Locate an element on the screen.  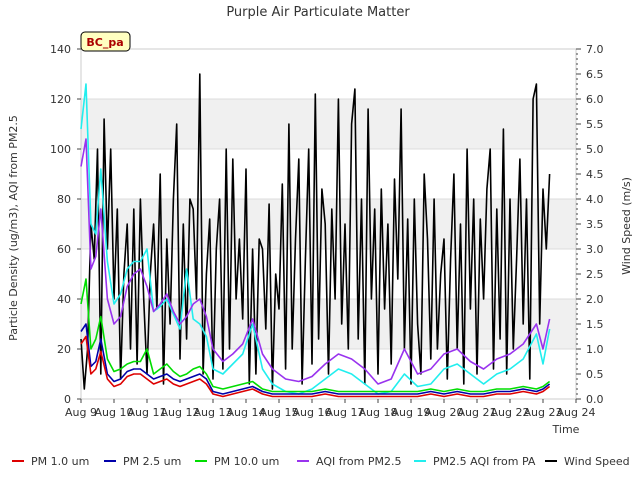
x-tick-label: Aug 12 is located at coordinates (180, 412).